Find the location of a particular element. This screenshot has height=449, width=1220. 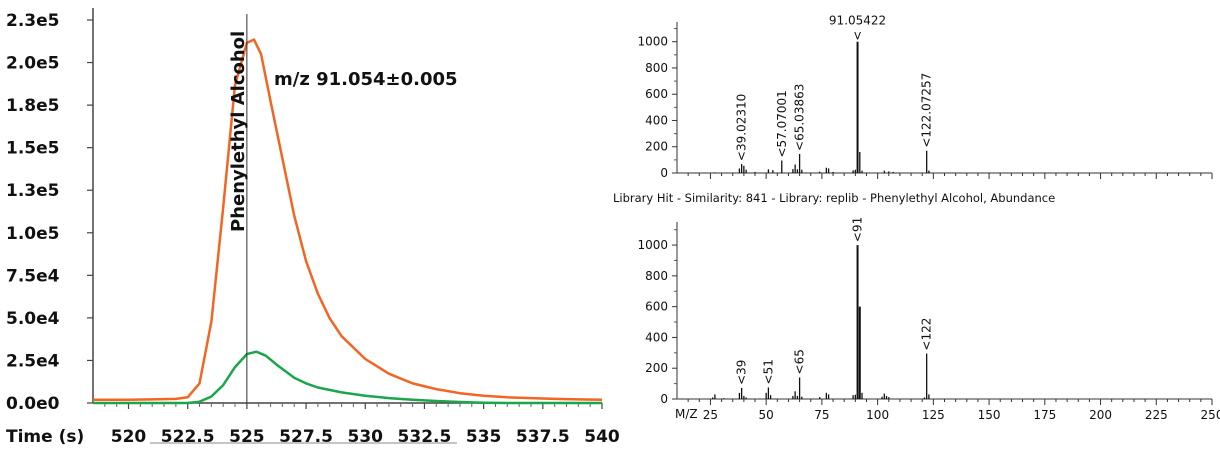

spectrum-x-tick-label: 250 is located at coordinates (1210, 415).